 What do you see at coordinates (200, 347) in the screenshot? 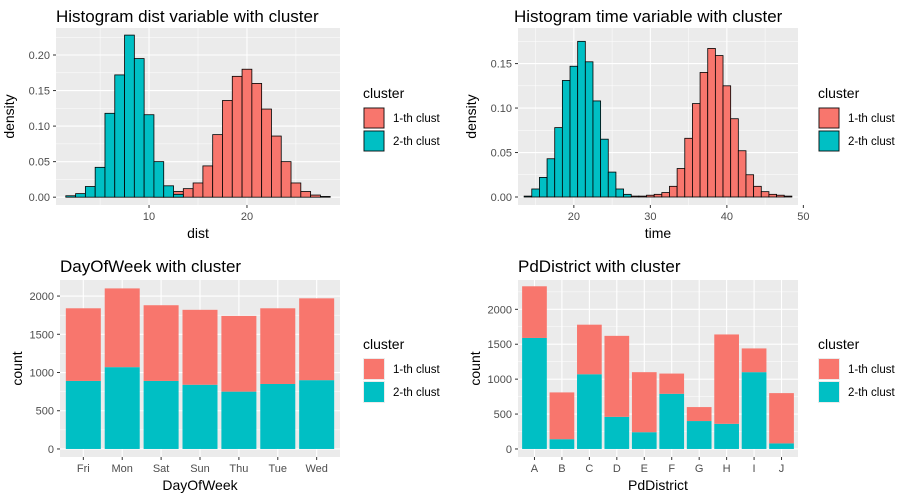
I see `bar-1-th-clust-Sun` at bounding box center [200, 347].